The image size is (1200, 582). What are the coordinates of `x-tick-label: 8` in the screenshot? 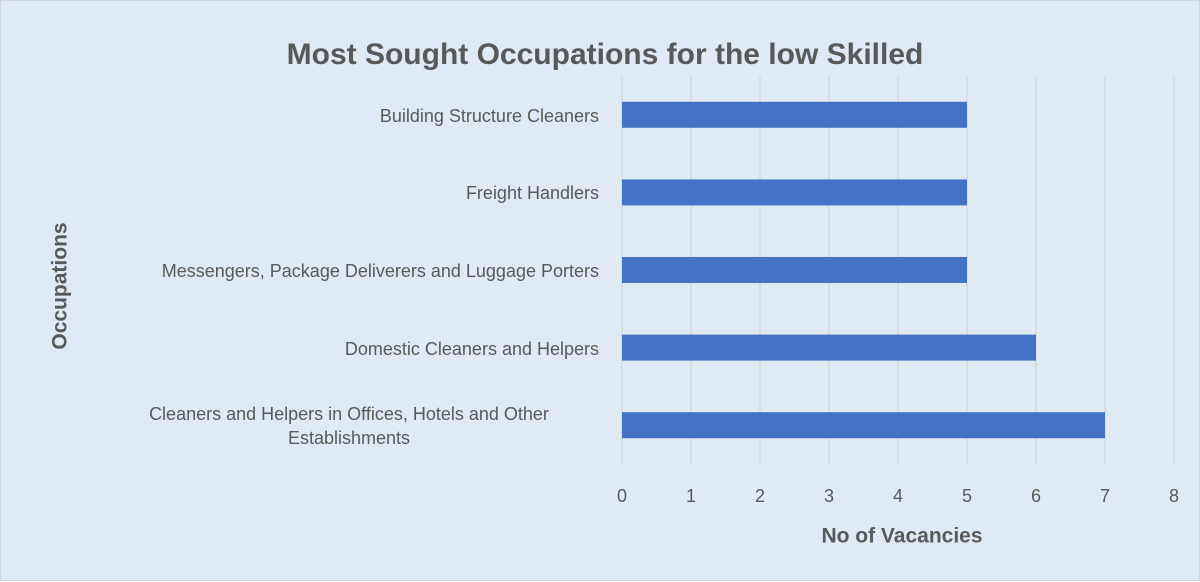 It's located at (1174, 496).